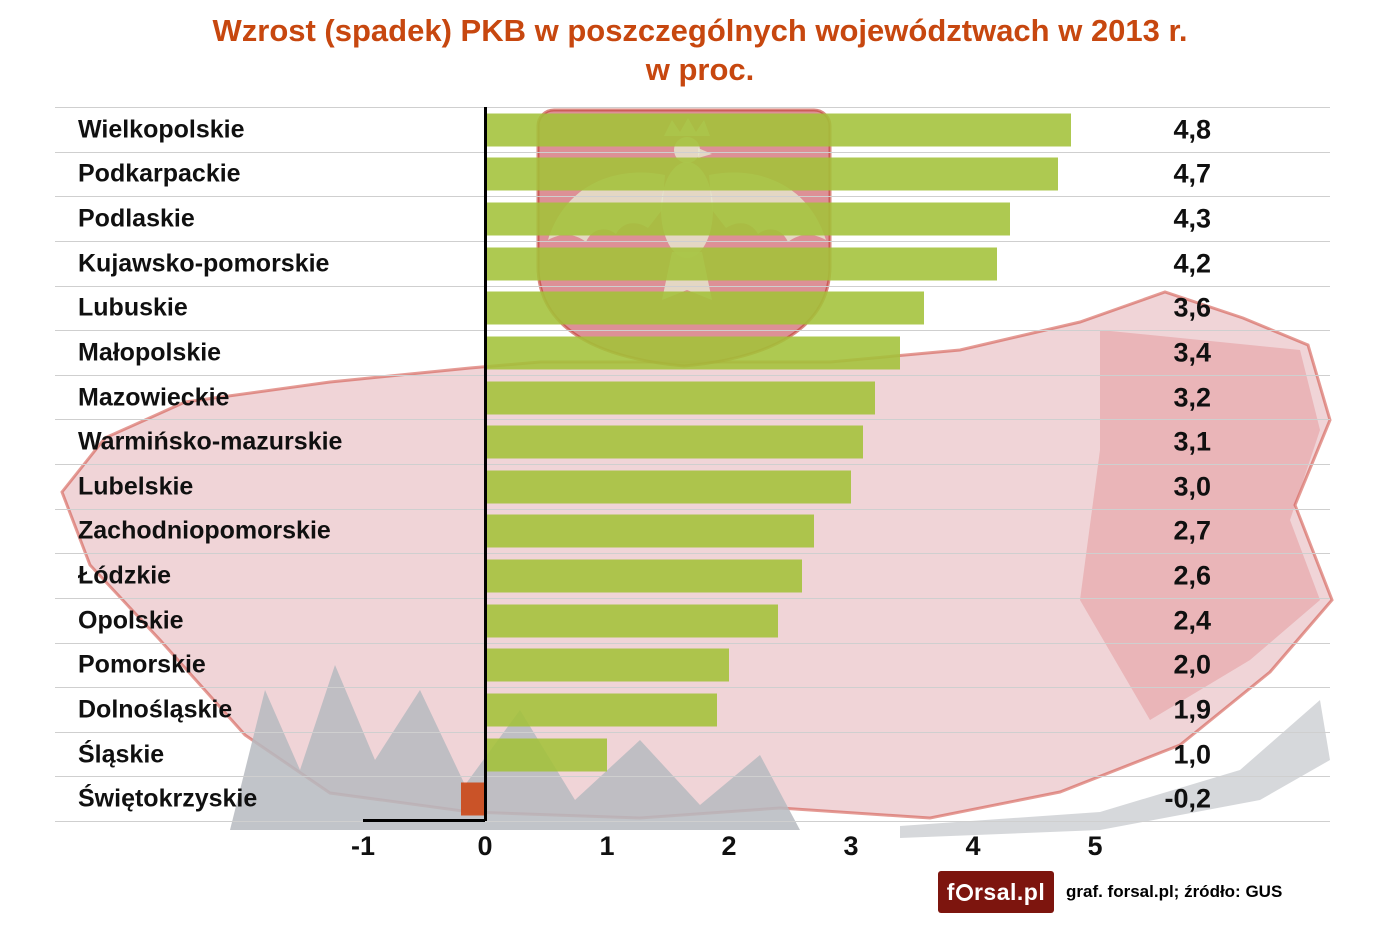 This screenshot has height=941, width=1400. I want to click on negative-axis-baseline, so click(424, 820).